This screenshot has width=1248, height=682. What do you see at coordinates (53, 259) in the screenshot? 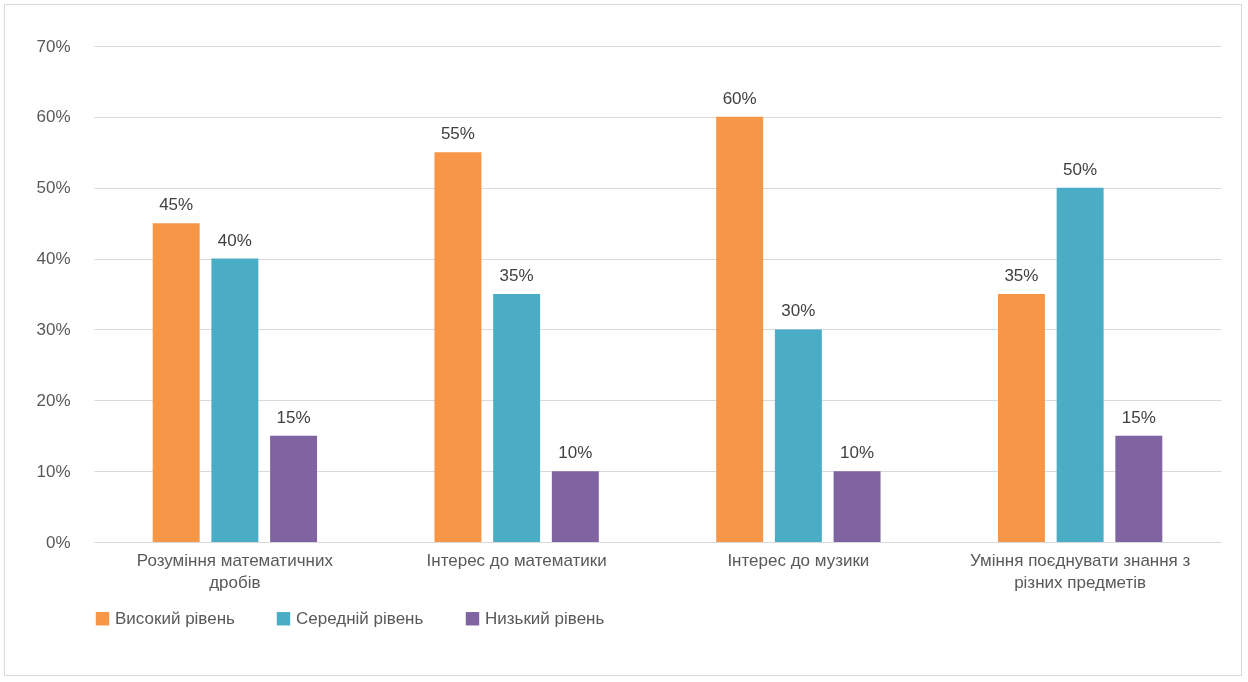
I see `y-tick-label: 40%` at bounding box center [53, 259].